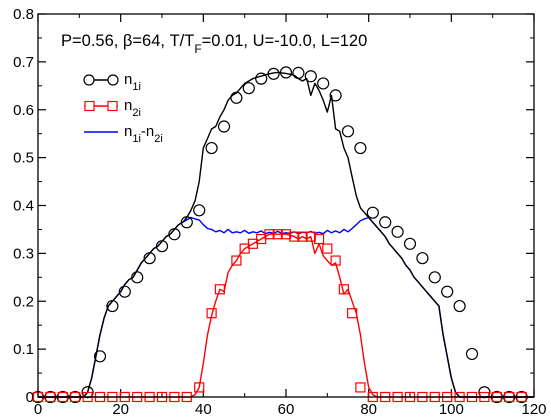  What do you see at coordinates (368, 409) in the screenshot?
I see `x-tick-label: 80` at bounding box center [368, 409].